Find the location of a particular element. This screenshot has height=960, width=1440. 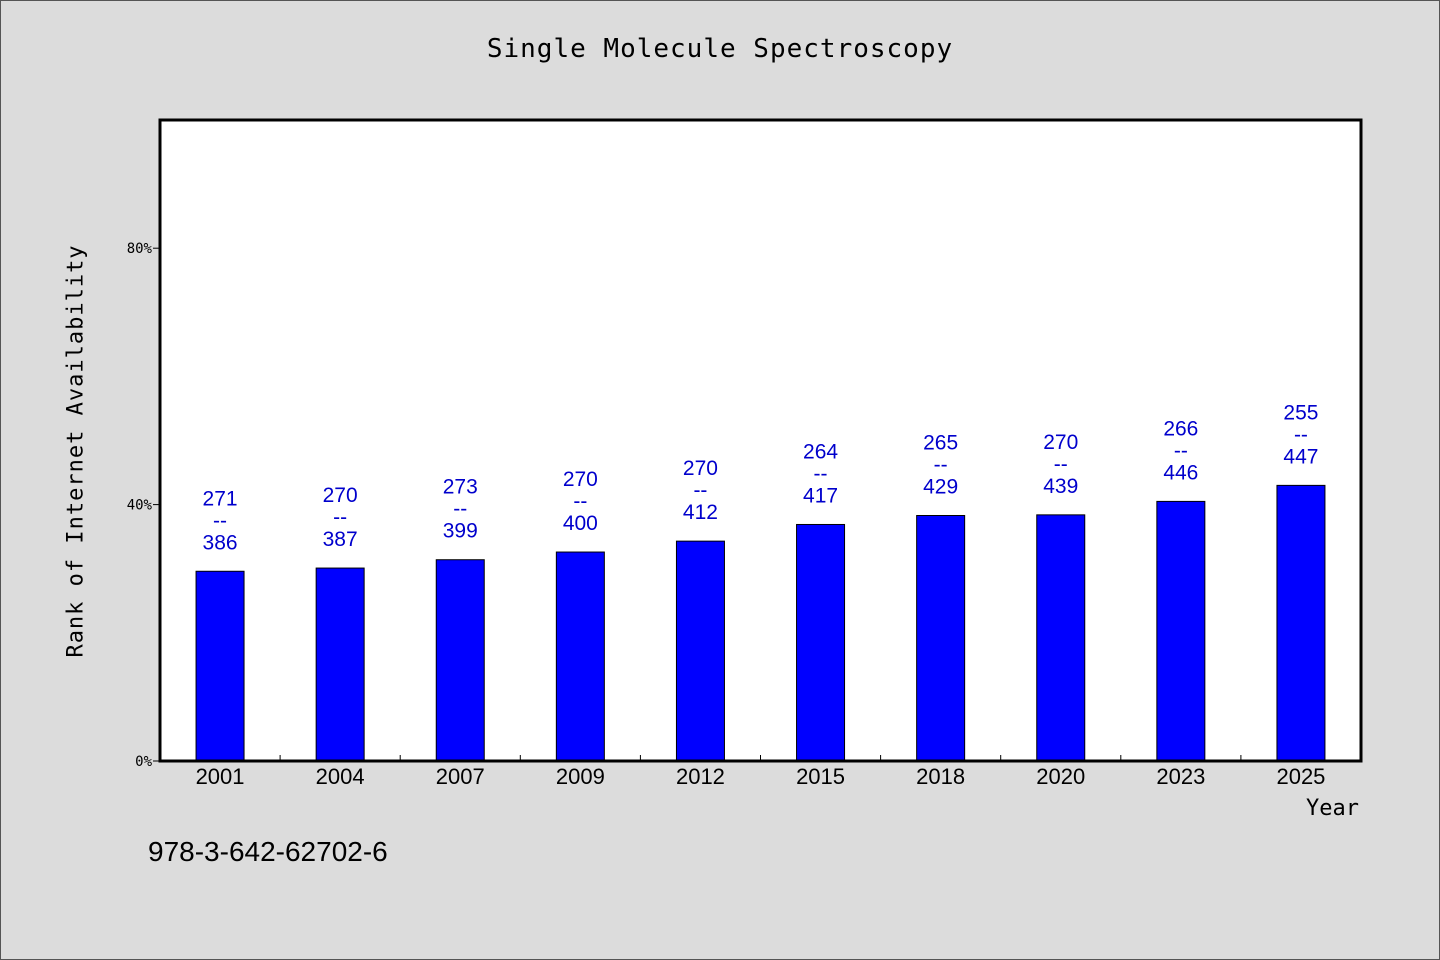

bar-data-label: 446 is located at coordinates (1180, 472).